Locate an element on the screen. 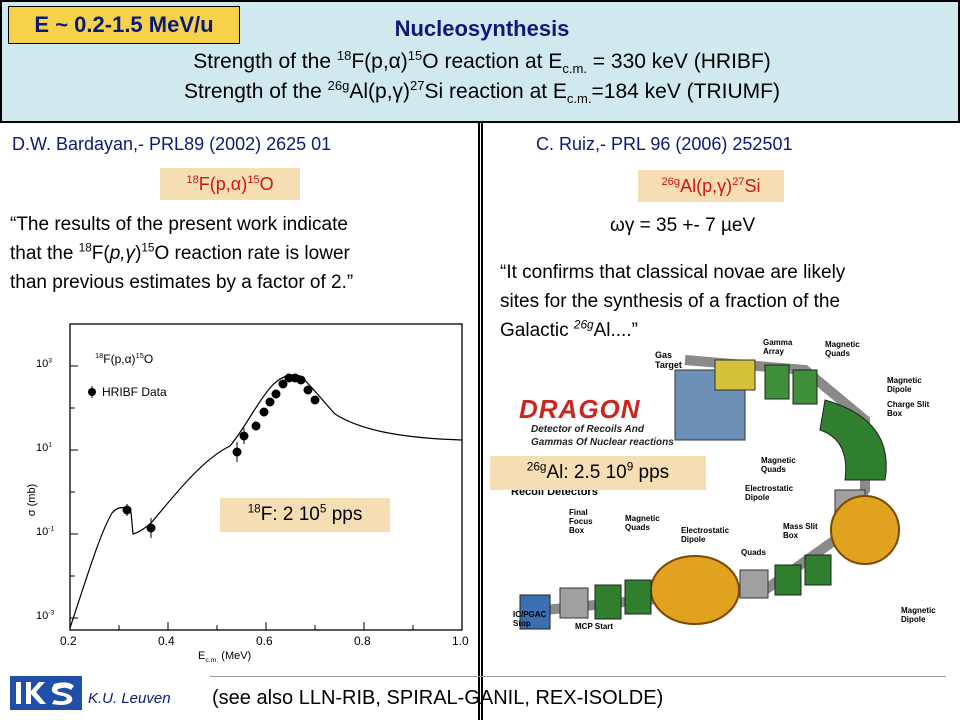 The image size is (960, 720). x-ticks is located at coordinates (241, 626).